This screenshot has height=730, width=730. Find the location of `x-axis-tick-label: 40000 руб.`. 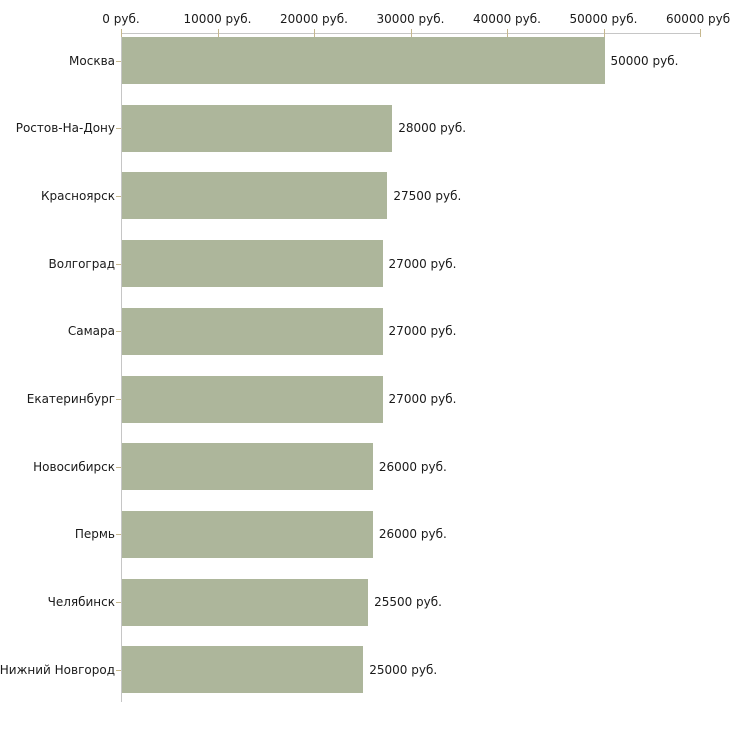

x-axis-tick-label: 40000 руб. is located at coordinates (507, 19).